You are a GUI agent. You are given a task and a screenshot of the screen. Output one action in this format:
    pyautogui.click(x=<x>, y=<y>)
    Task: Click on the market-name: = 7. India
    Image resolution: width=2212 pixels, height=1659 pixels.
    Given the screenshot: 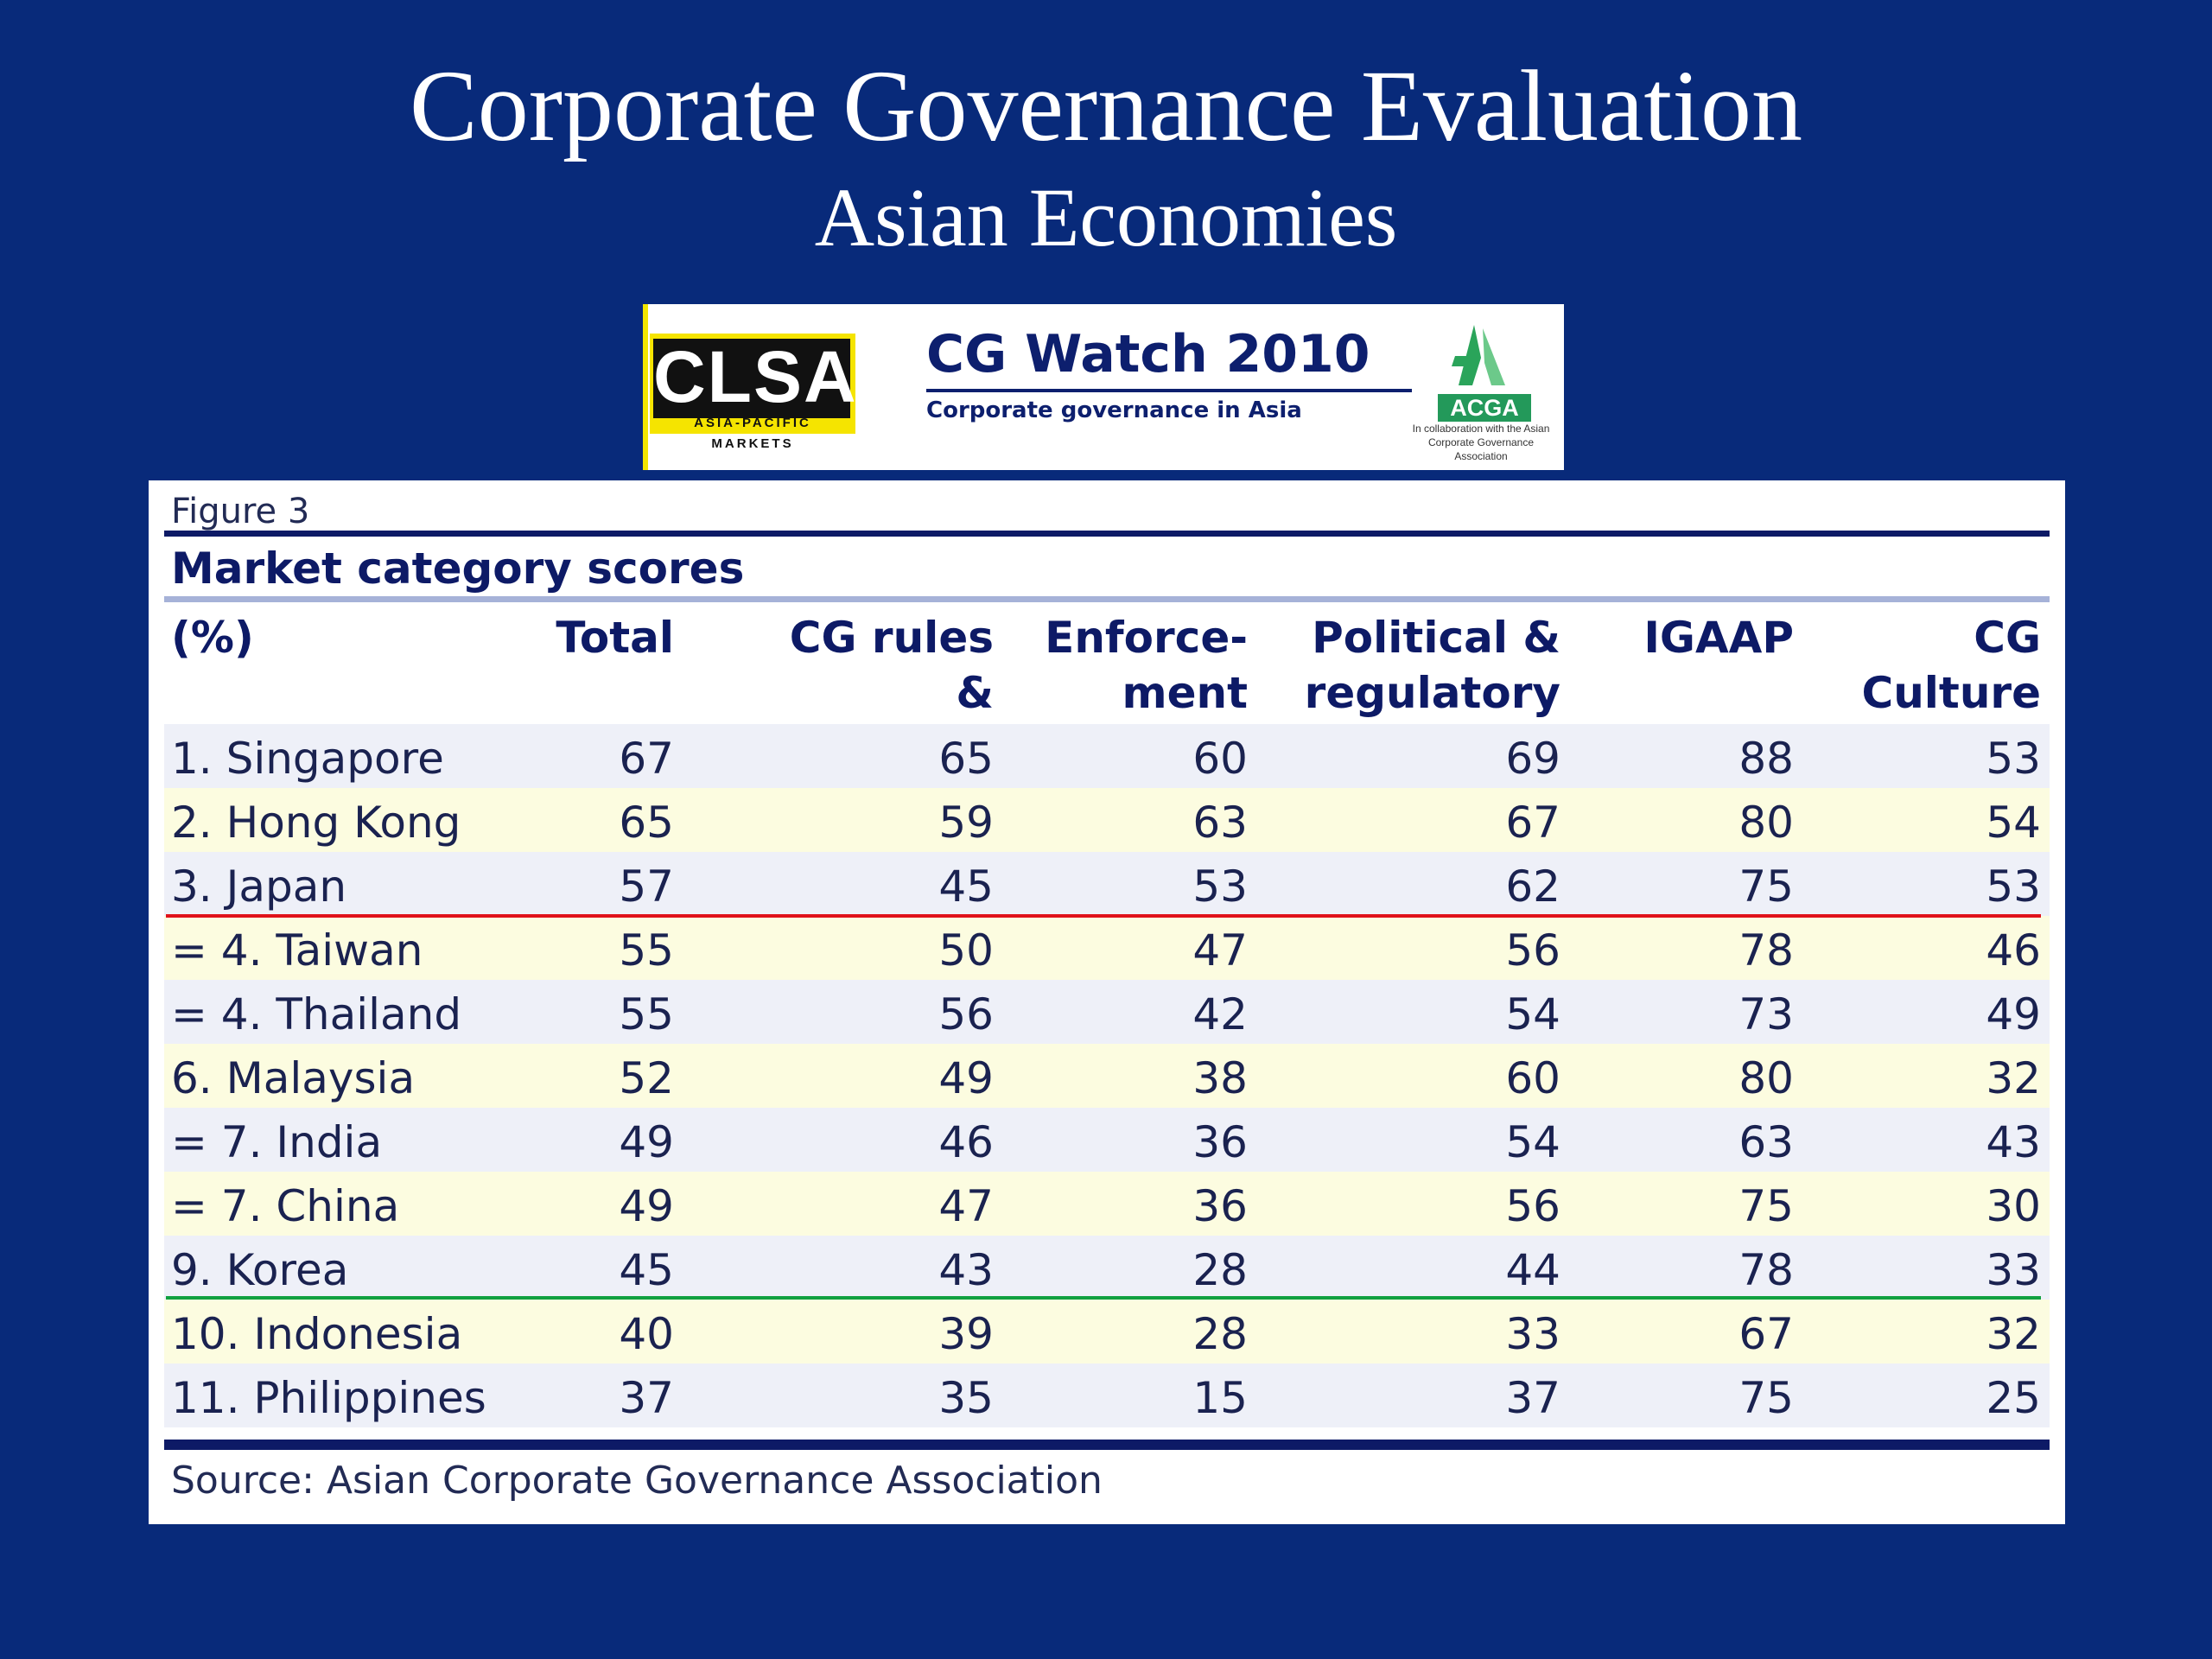 What is the action you would take?
    pyautogui.click(x=277, y=1142)
    